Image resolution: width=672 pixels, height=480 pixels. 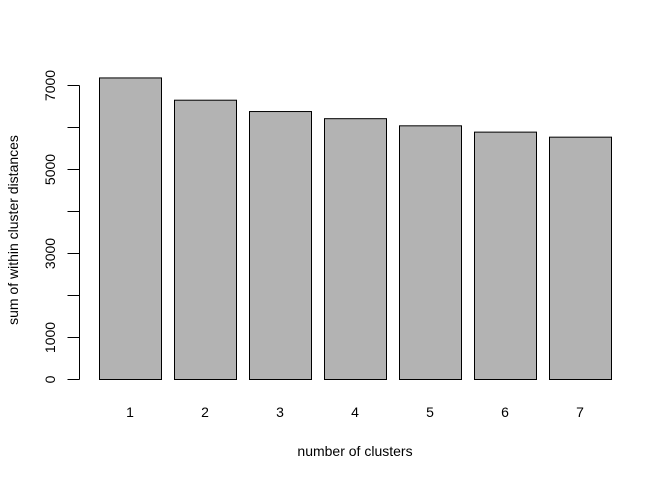 I want to click on y-axis: 0 1000 3000 5000 7000, so click(x=61, y=226).